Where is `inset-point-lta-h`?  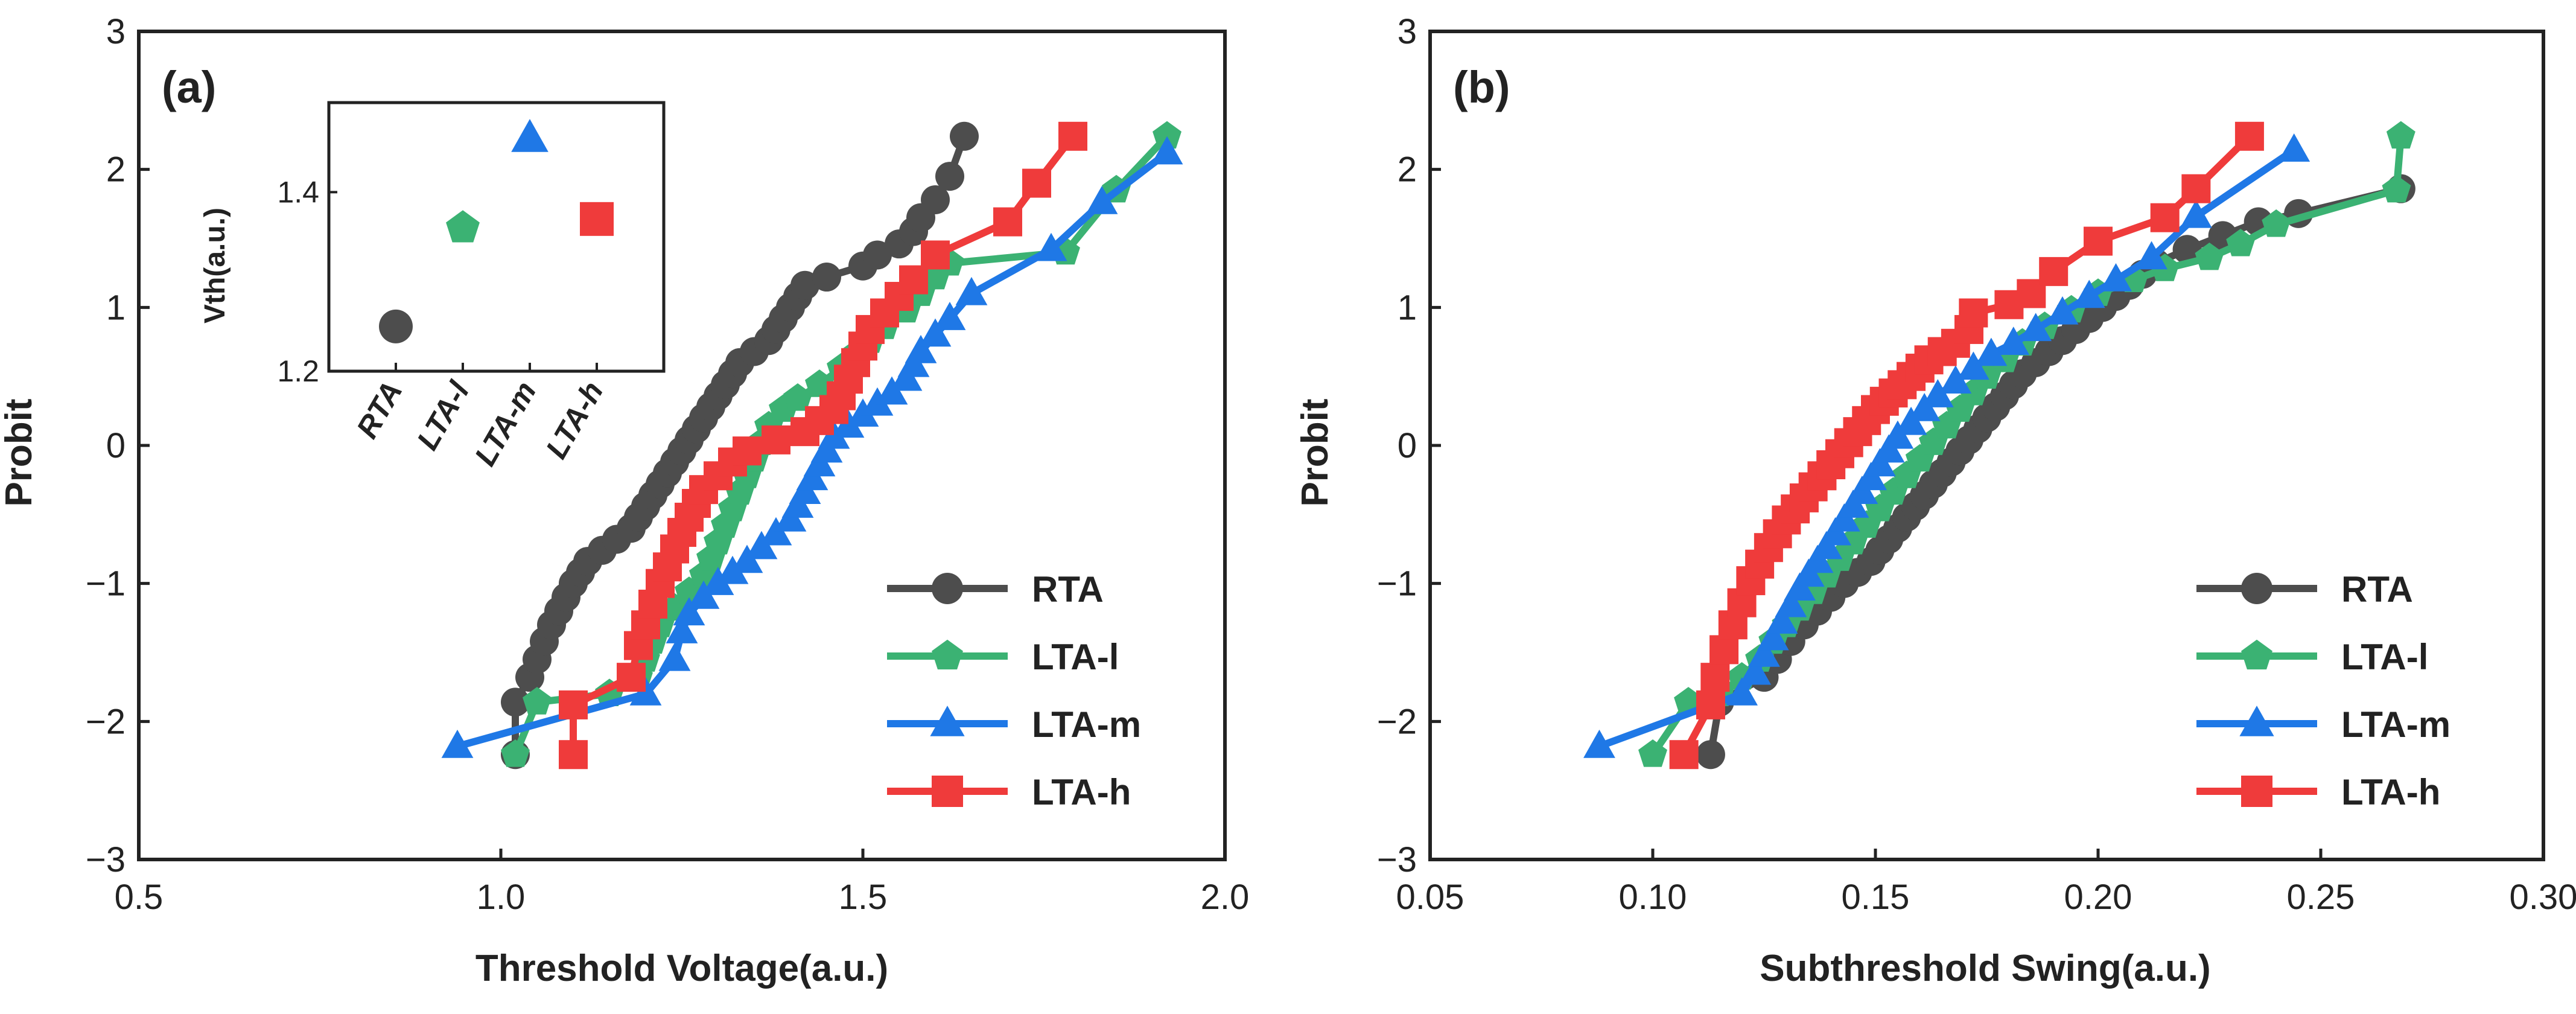 inset-point-lta-h is located at coordinates (597, 219).